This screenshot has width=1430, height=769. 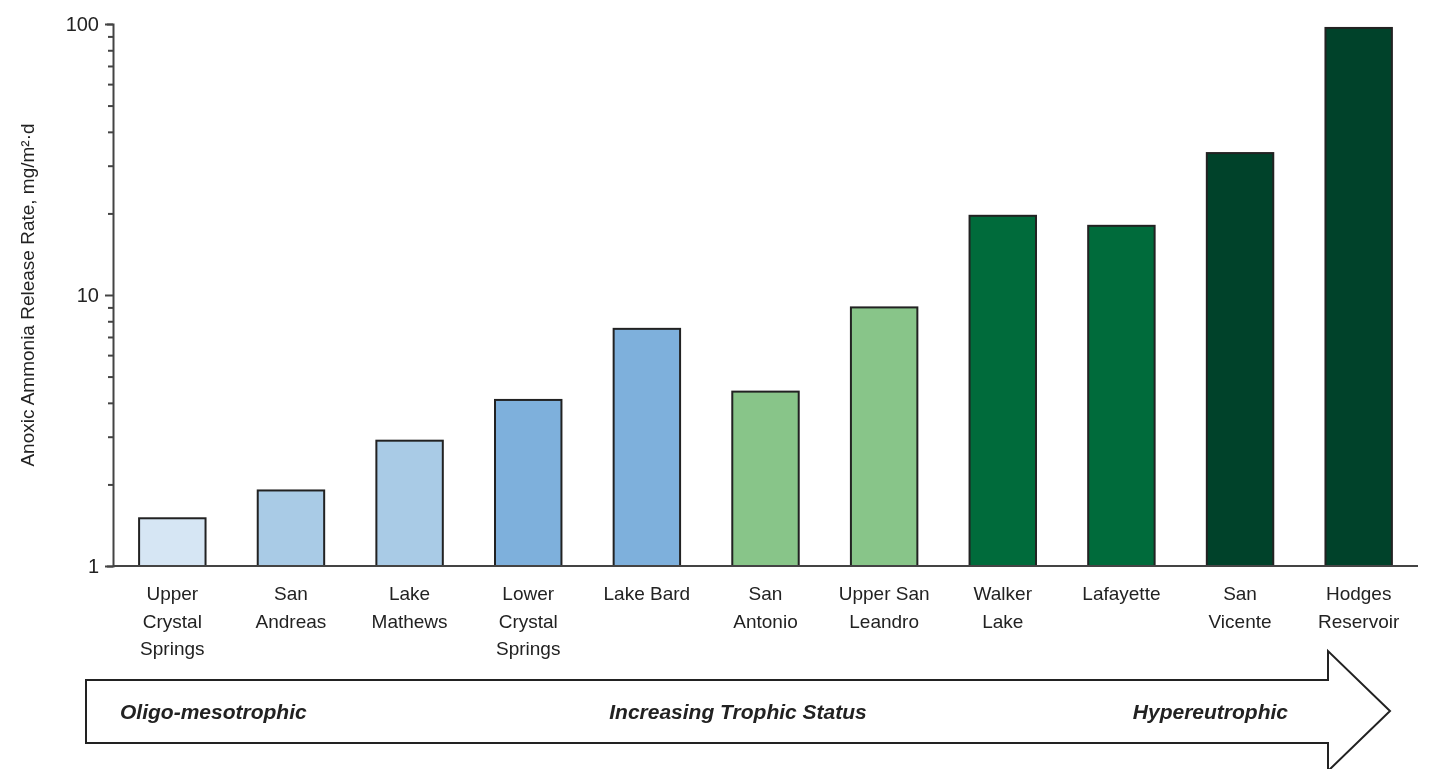 I want to click on x-tick-label: Lake Bard, so click(x=647, y=593).